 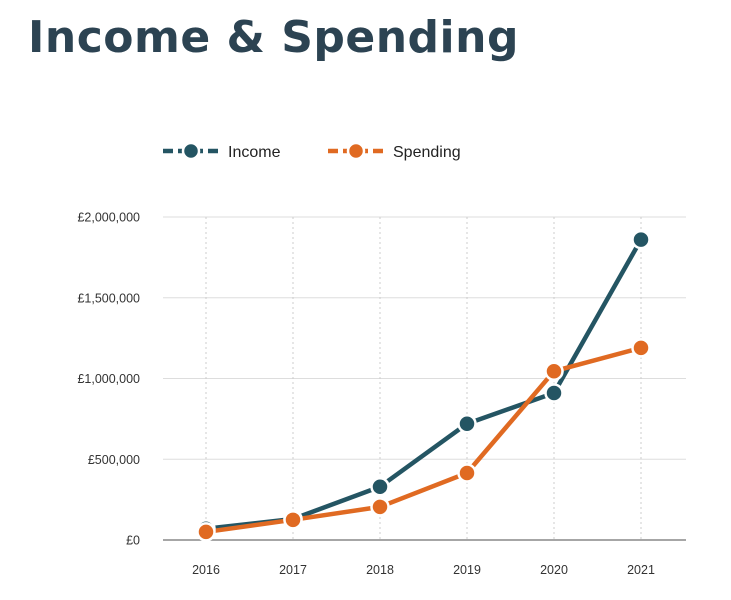 I want to click on legend-income-label: Income, so click(x=254, y=152).